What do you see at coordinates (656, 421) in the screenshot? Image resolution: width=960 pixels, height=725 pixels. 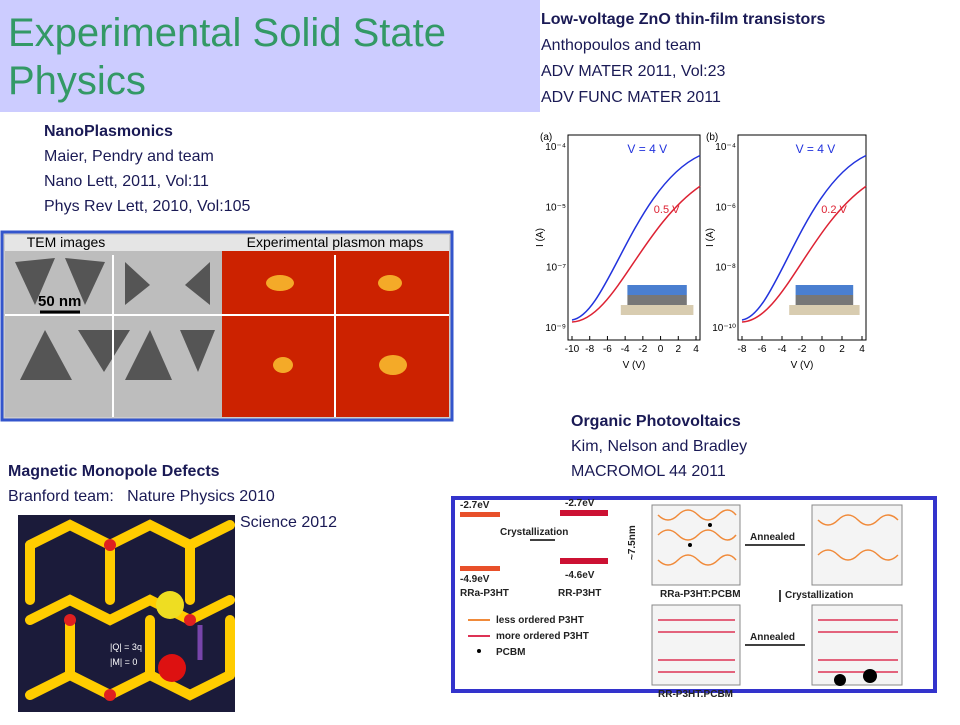 I see `section-heading: Organic Photovoltaics` at bounding box center [656, 421].